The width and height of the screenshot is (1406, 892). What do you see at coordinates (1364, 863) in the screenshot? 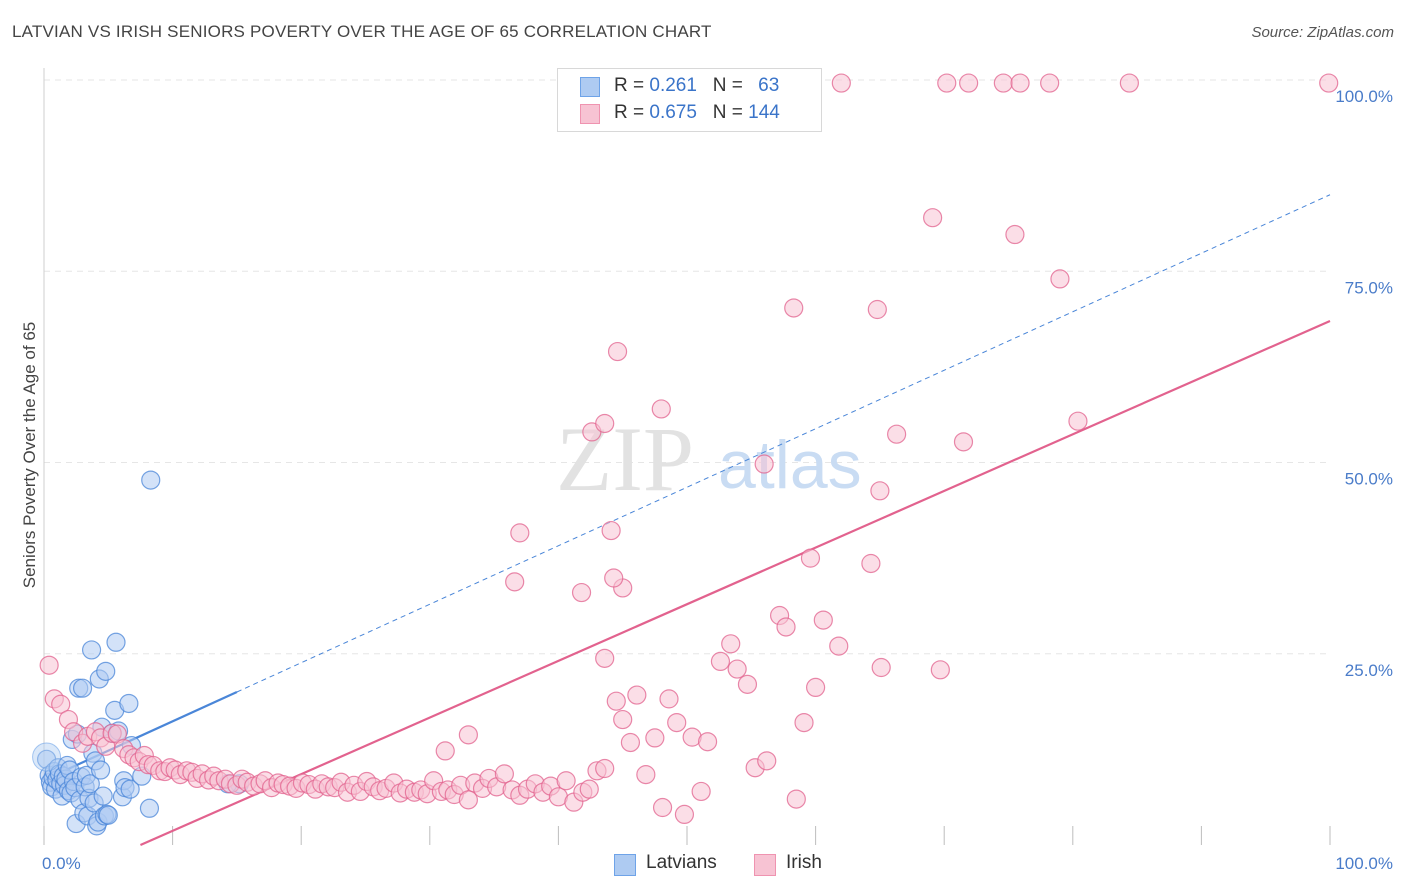
I see `x-tick-max: 100.0%` at bounding box center [1364, 863].